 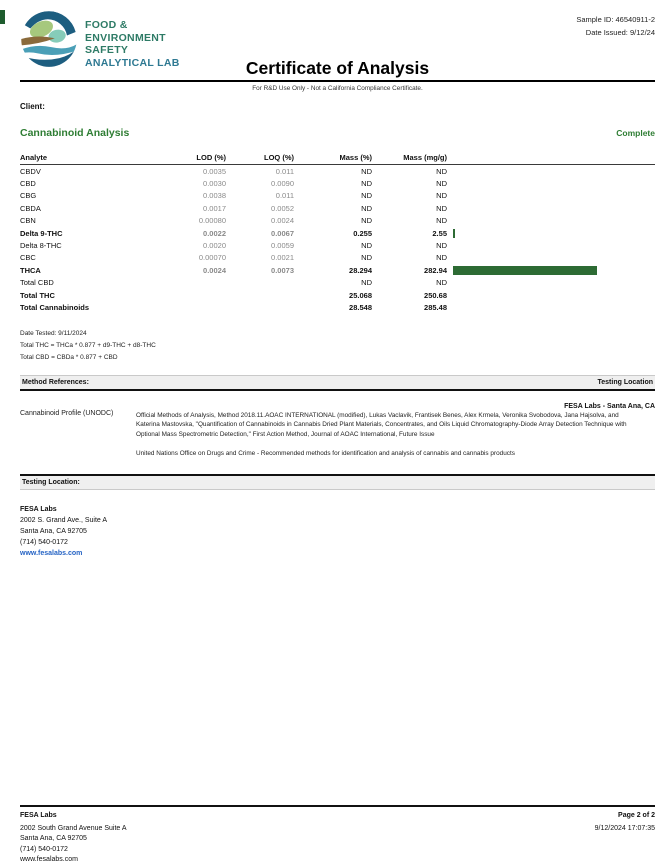 I want to click on table-row: CBDA 0.0017 0.0052 ND ND, so click(x=337, y=208).